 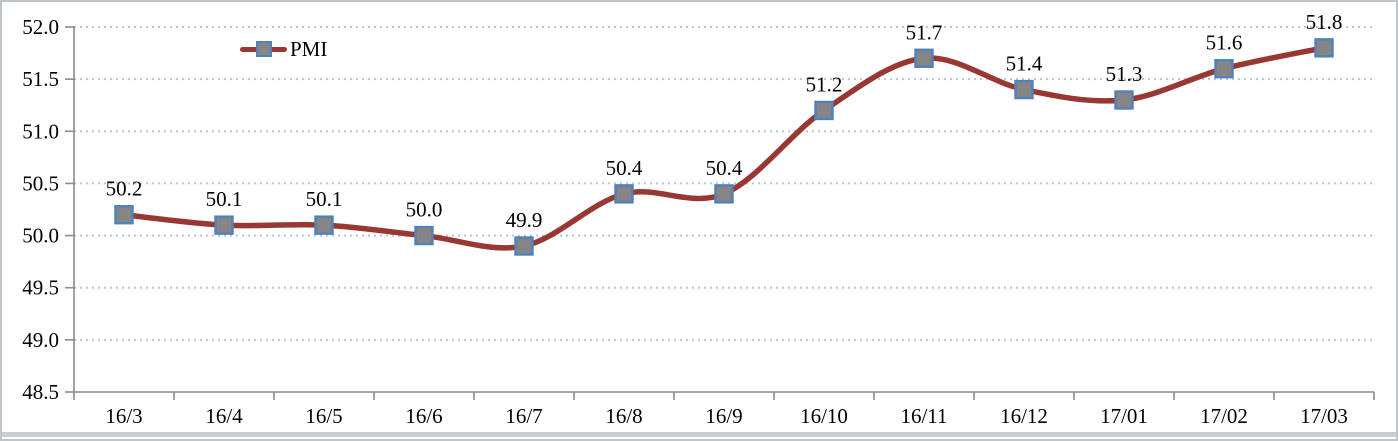 What do you see at coordinates (124, 189) in the screenshot?
I see `data-point-label: 50.2` at bounding box center [124, 189].